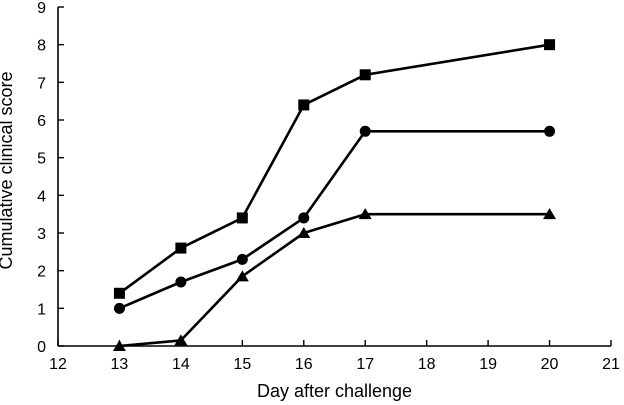  I want to click on x-ticks: 12 13 14 15 16 17 18 19 20 21, so click(334, 356).